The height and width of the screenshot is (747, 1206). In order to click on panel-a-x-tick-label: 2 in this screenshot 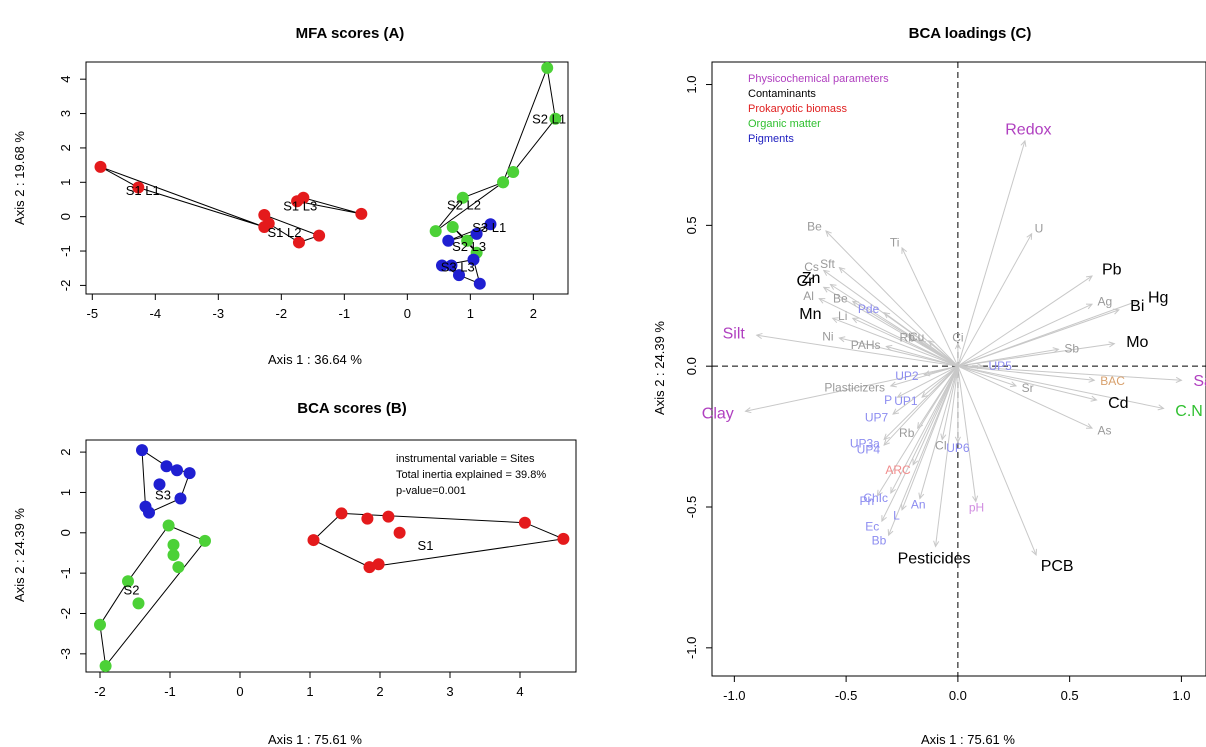, I will do `click(533, 313)`.